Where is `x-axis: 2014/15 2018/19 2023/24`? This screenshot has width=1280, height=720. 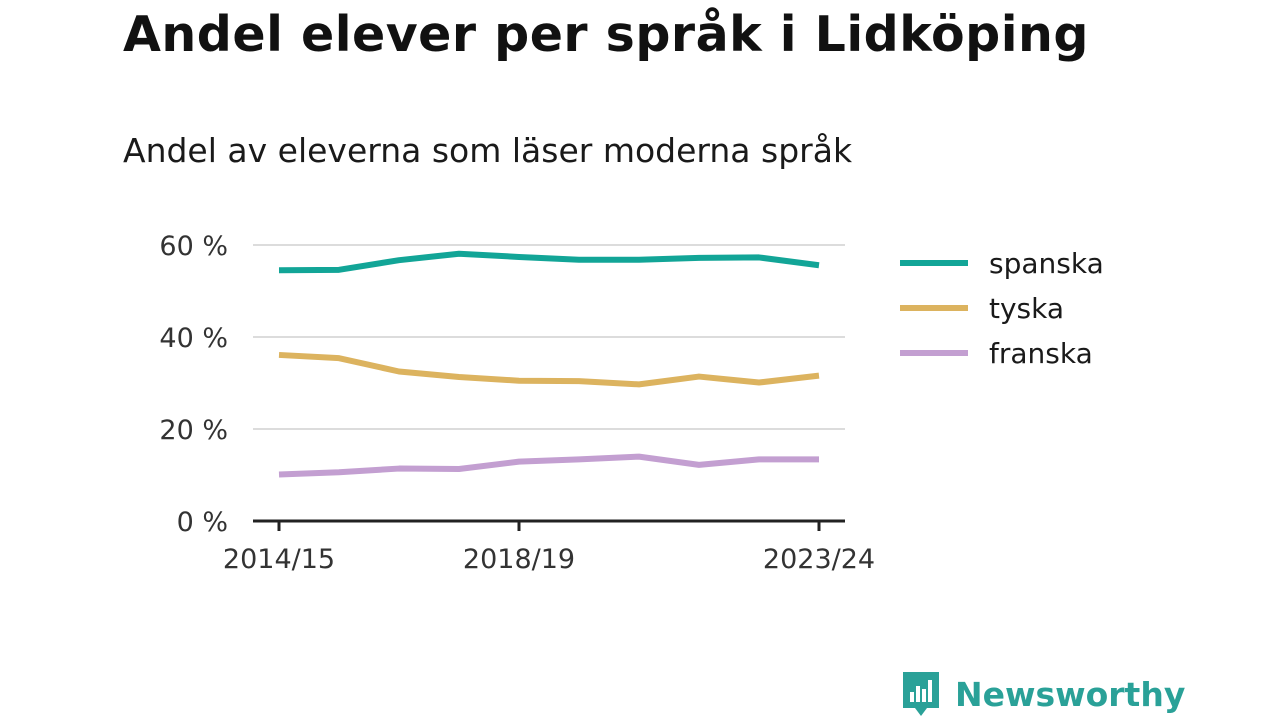
x-axis: 2014/15 2018/19 2023/24 is located at coordinates (549, 547).